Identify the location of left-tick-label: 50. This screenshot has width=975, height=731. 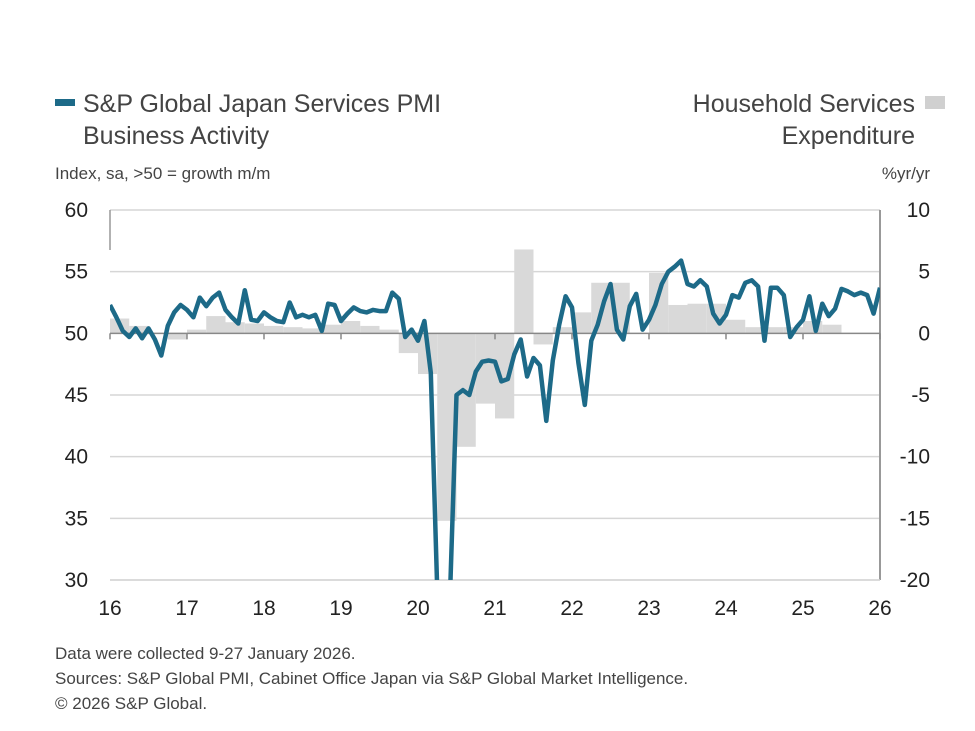
(76, 333).